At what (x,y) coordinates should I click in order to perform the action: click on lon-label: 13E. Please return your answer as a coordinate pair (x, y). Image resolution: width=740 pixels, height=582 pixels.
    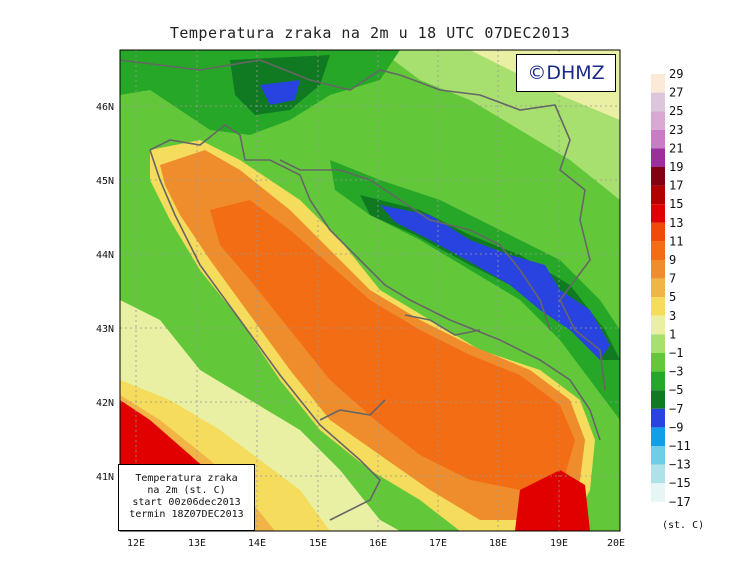
    Looking at the image, I should click on (197, 543).